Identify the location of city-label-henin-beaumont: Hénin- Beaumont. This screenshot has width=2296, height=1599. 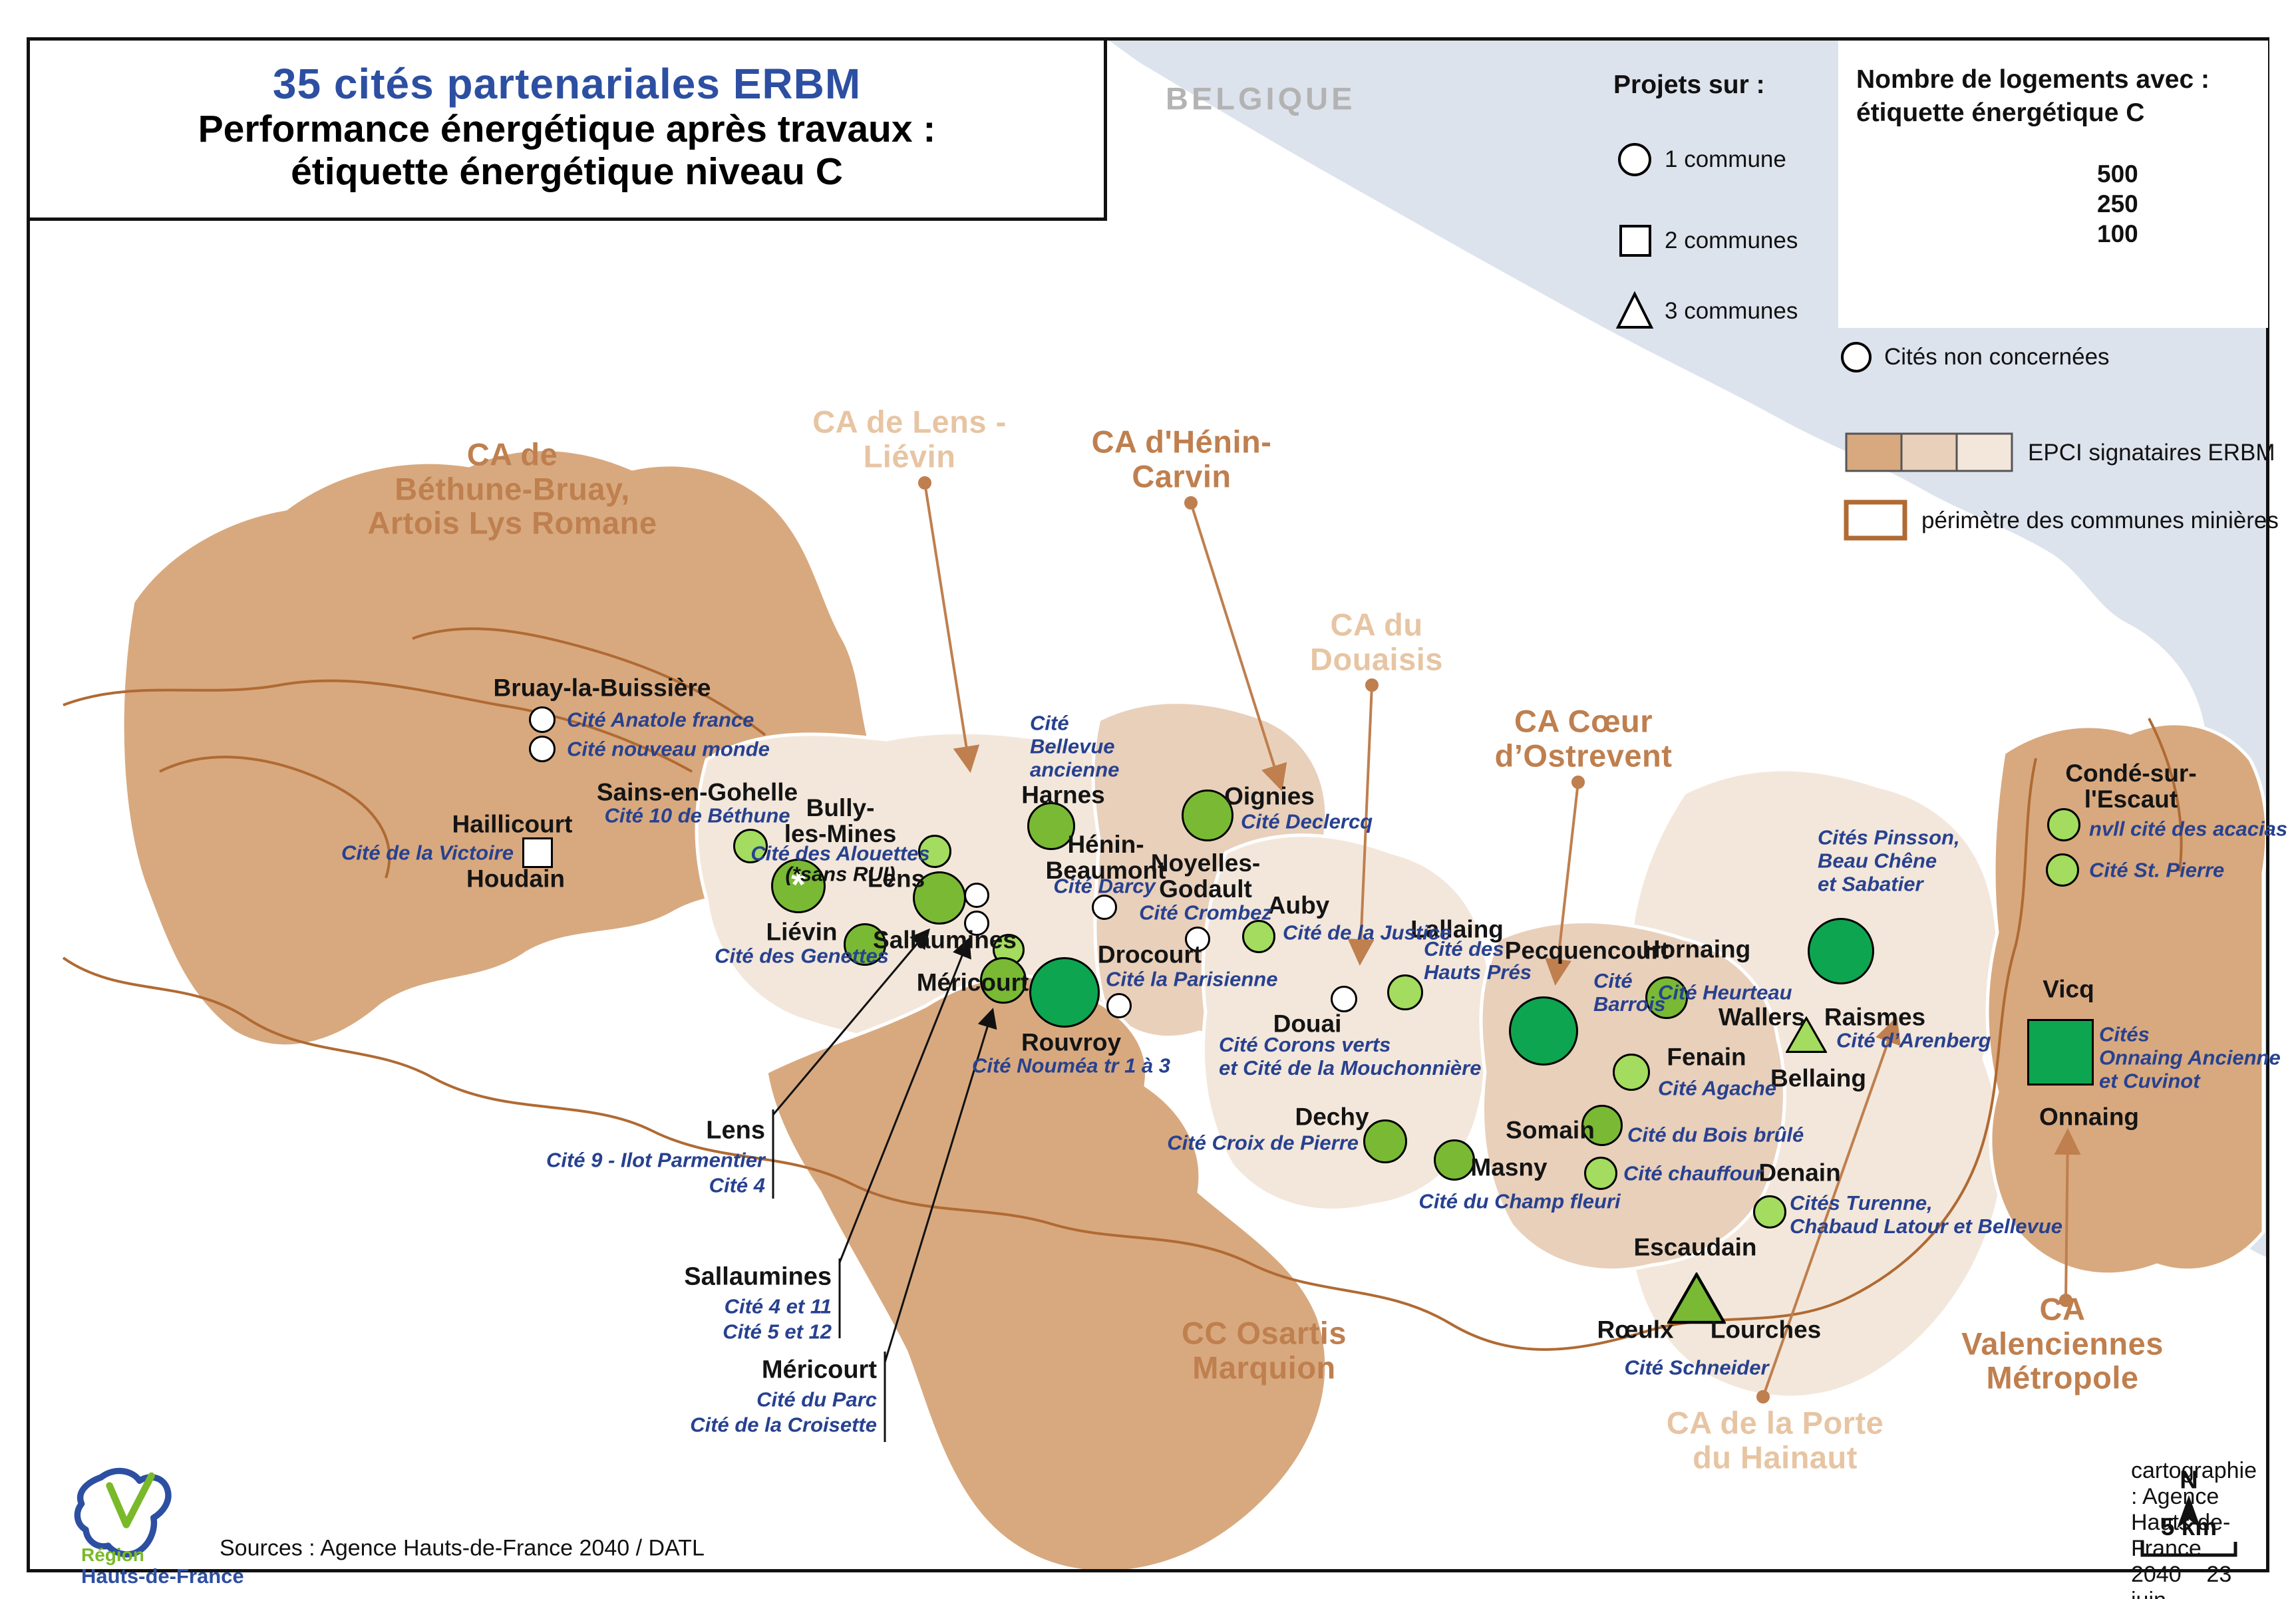
(1105, 857).